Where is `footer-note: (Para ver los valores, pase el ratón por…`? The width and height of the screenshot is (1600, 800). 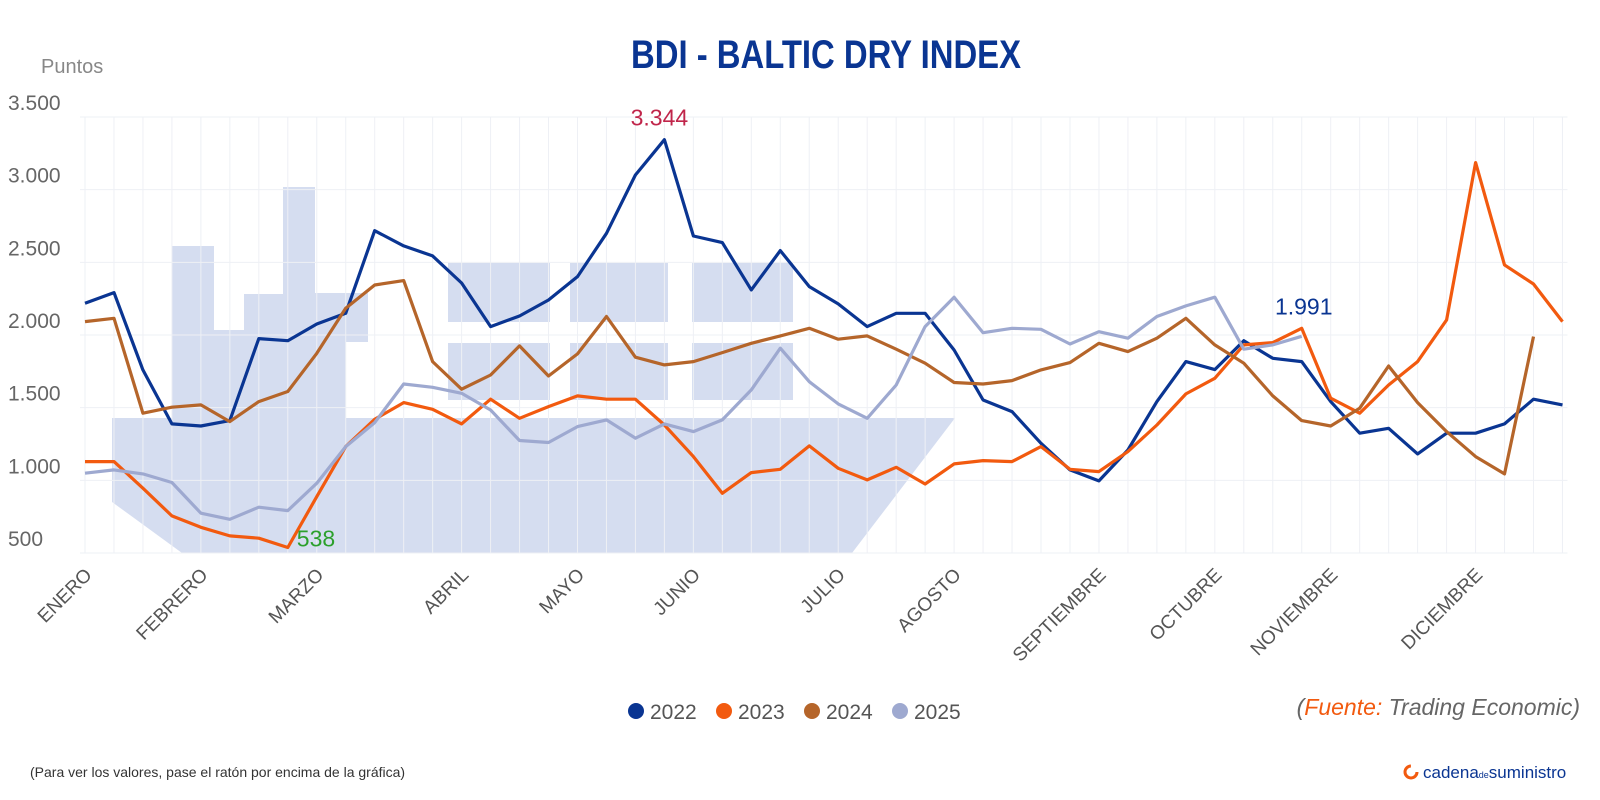 footer-note: (Para ver los valores, pase el ratón por… is located at coordinates (217, 772).